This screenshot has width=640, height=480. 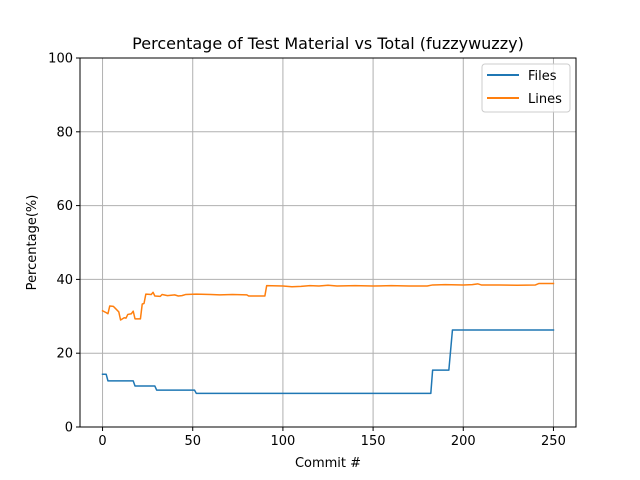 What do you see at coordinates (545, 99) in the screenshot?
I see `legend-label-lines: Lines` at bounding box center [545, 99].